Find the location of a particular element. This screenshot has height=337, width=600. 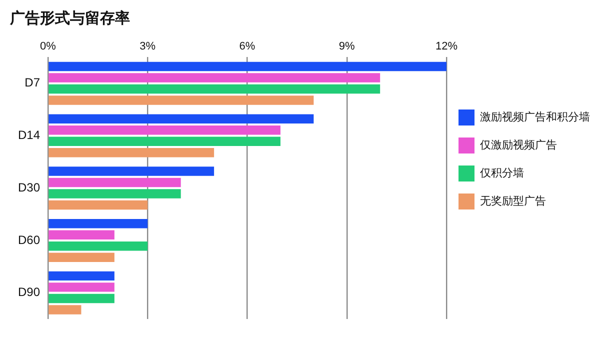

x-tick-label: 12% is located at coordinates (446, 46).